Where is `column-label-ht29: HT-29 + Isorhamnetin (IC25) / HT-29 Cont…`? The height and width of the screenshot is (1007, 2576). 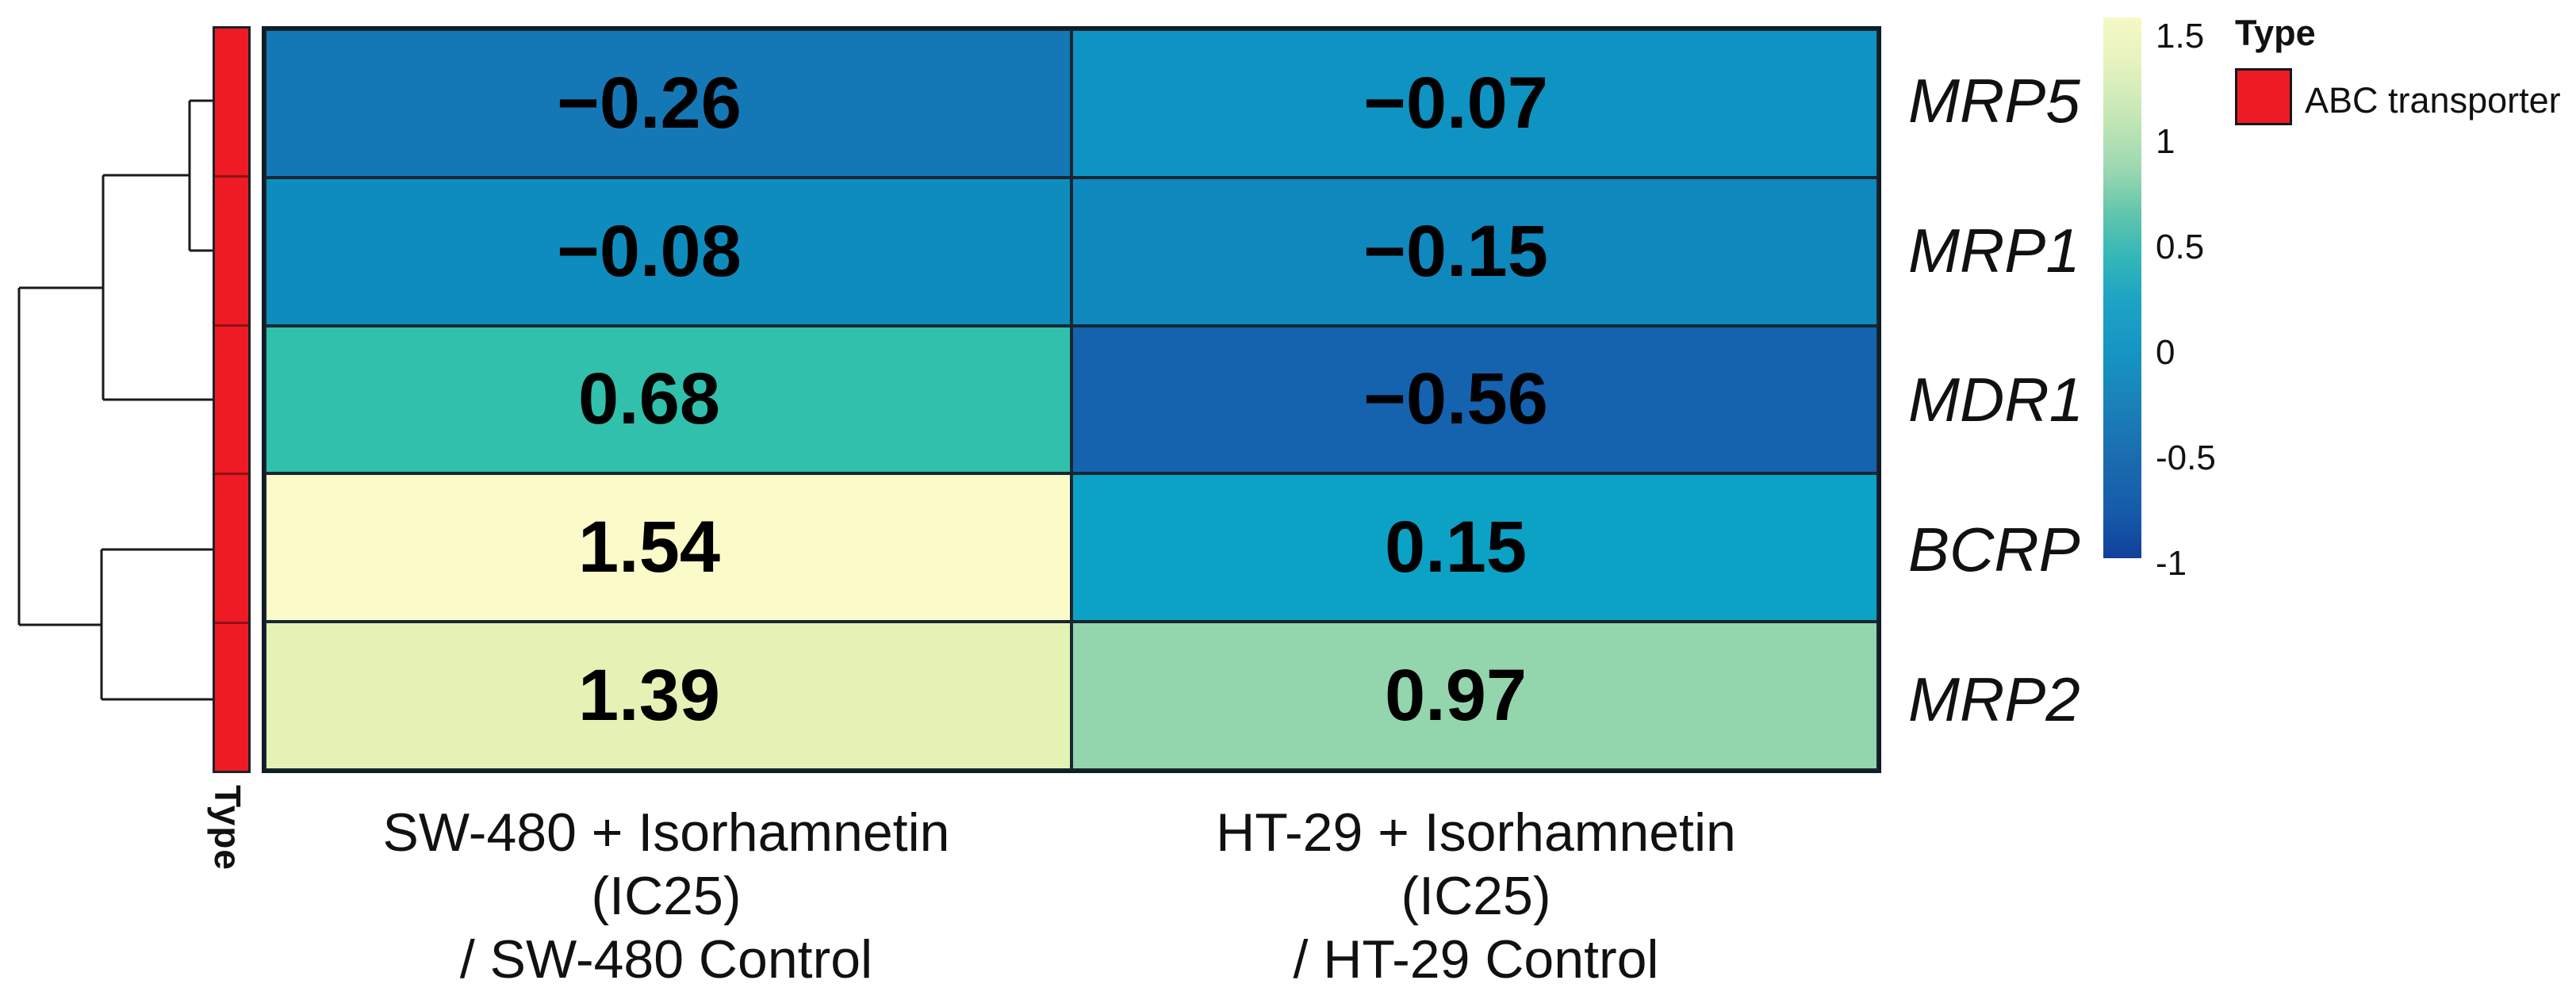
column-label-ht29: HT-29 + Isorhamnetin (IC25) / HT-29 Cont… is located at coordinates (1476, 896).